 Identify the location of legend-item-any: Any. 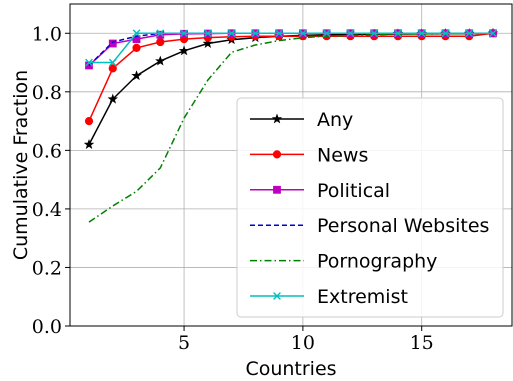
(301, 120).